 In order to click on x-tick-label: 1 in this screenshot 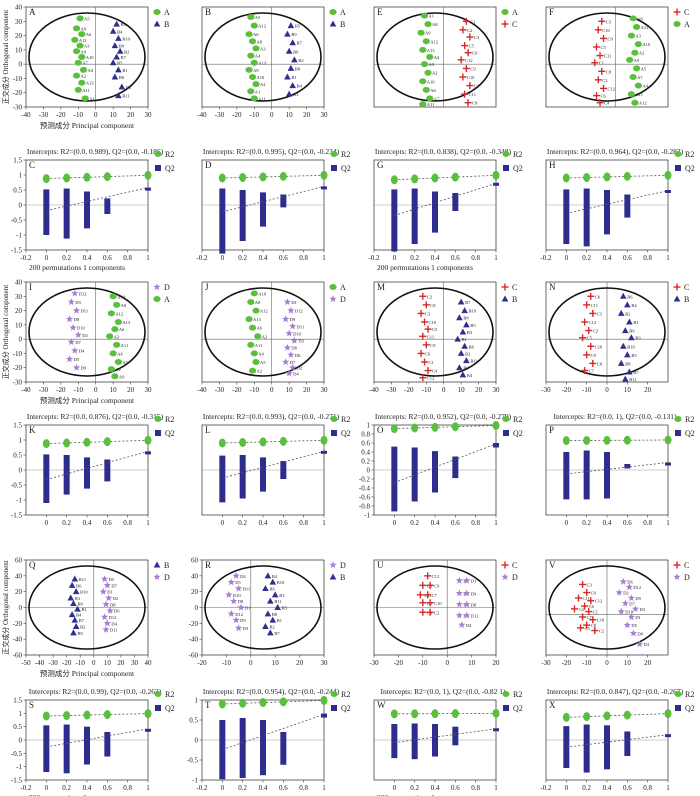, I will do `click(496, 523)`.